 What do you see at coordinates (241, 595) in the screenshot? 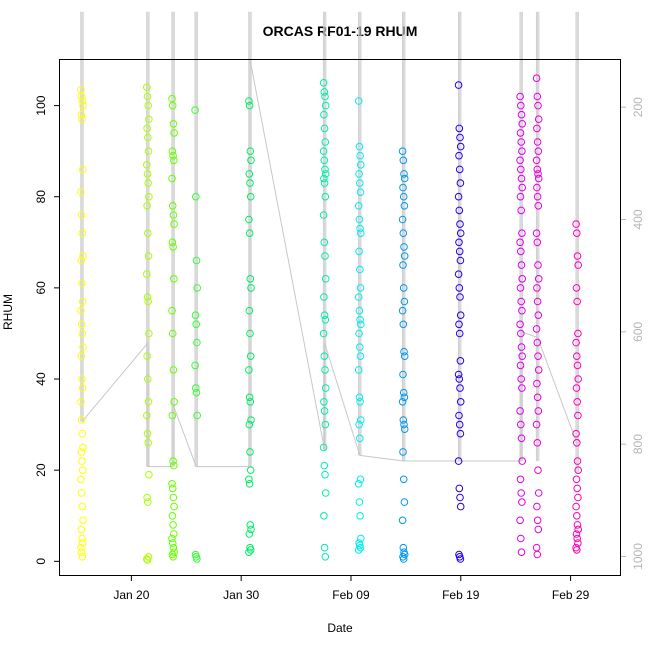
I see `x-tick-label: Jan 30` at bounding box center [241, 595].